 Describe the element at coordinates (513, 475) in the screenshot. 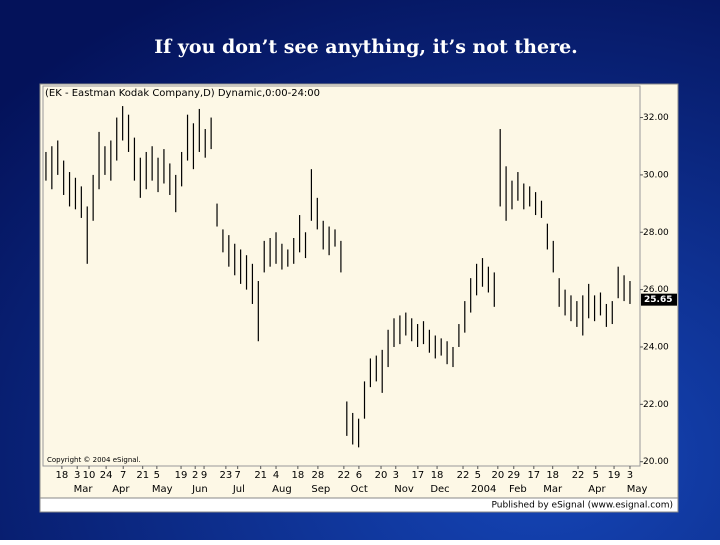

I see `x-tick-label: 29` at that location.